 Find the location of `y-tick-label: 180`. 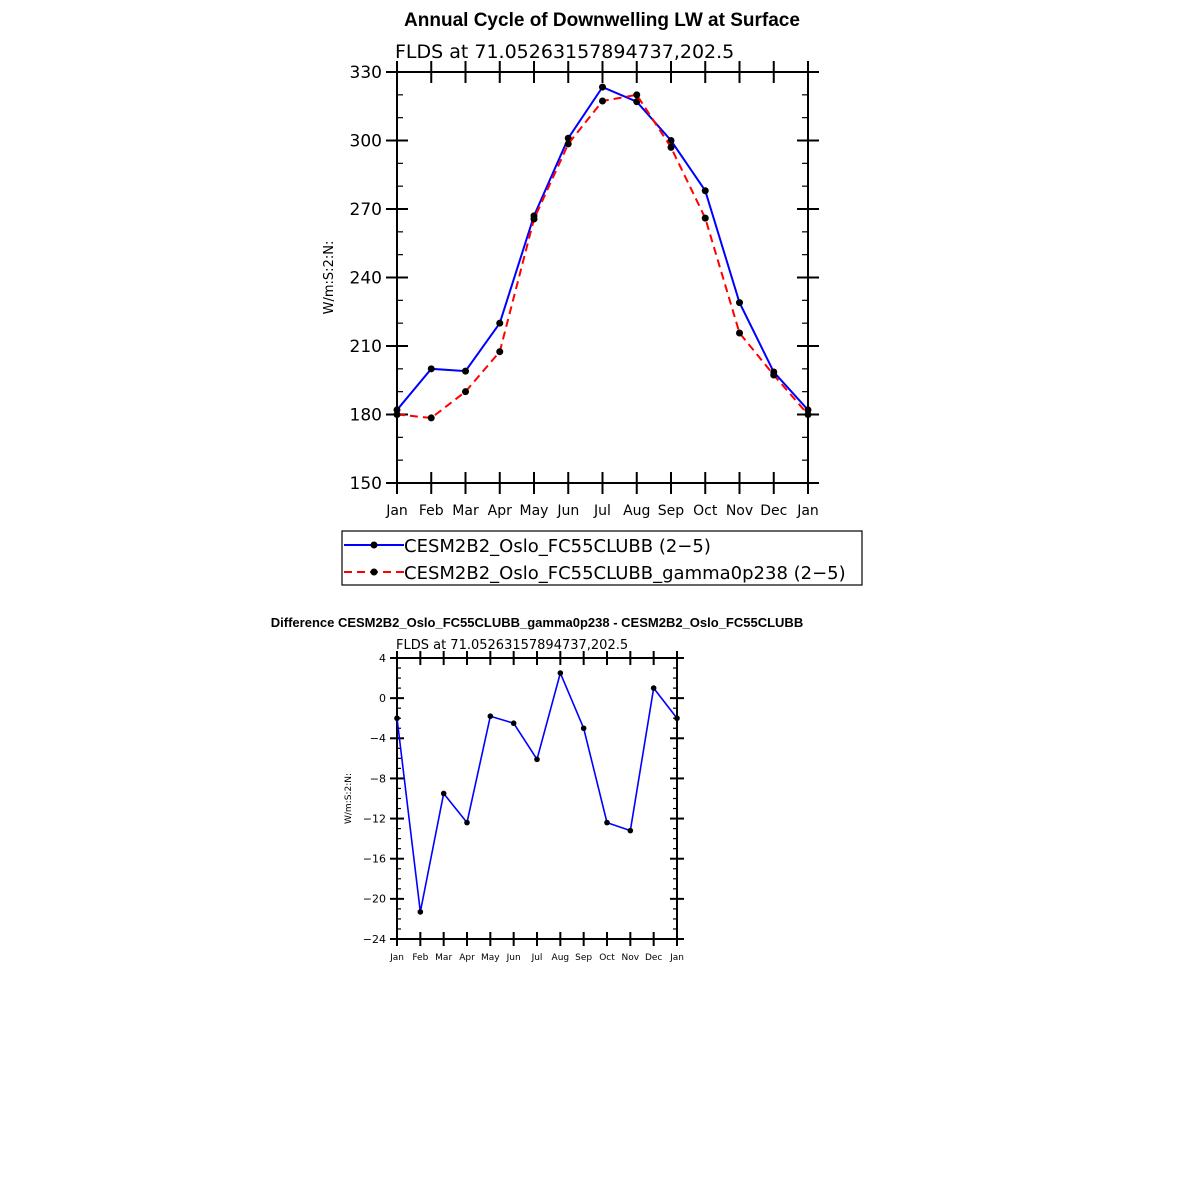

y-tick-label: 180 is located at coordinates (366, 415).